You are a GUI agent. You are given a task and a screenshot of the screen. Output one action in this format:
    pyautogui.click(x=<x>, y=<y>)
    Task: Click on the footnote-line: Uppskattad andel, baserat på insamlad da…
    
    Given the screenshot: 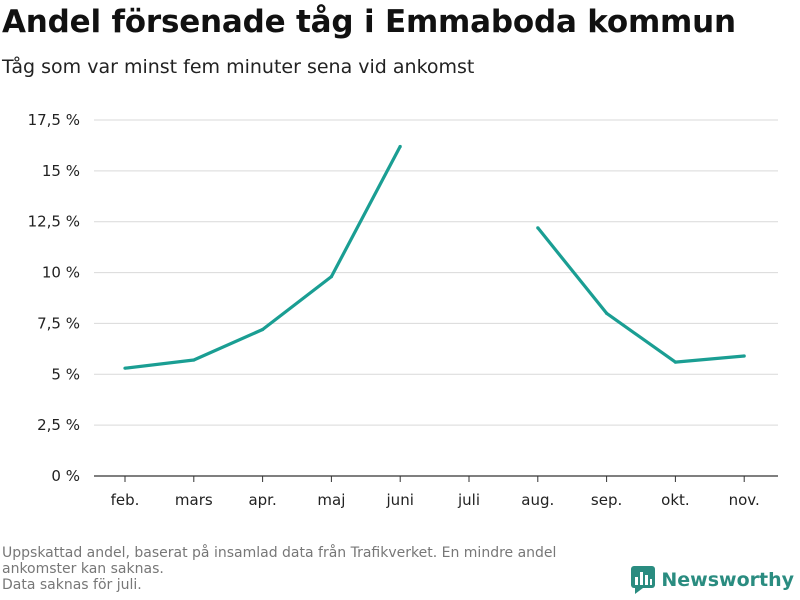 What is the action you would take?
    pyautogui.click(x=279, y=553)
    